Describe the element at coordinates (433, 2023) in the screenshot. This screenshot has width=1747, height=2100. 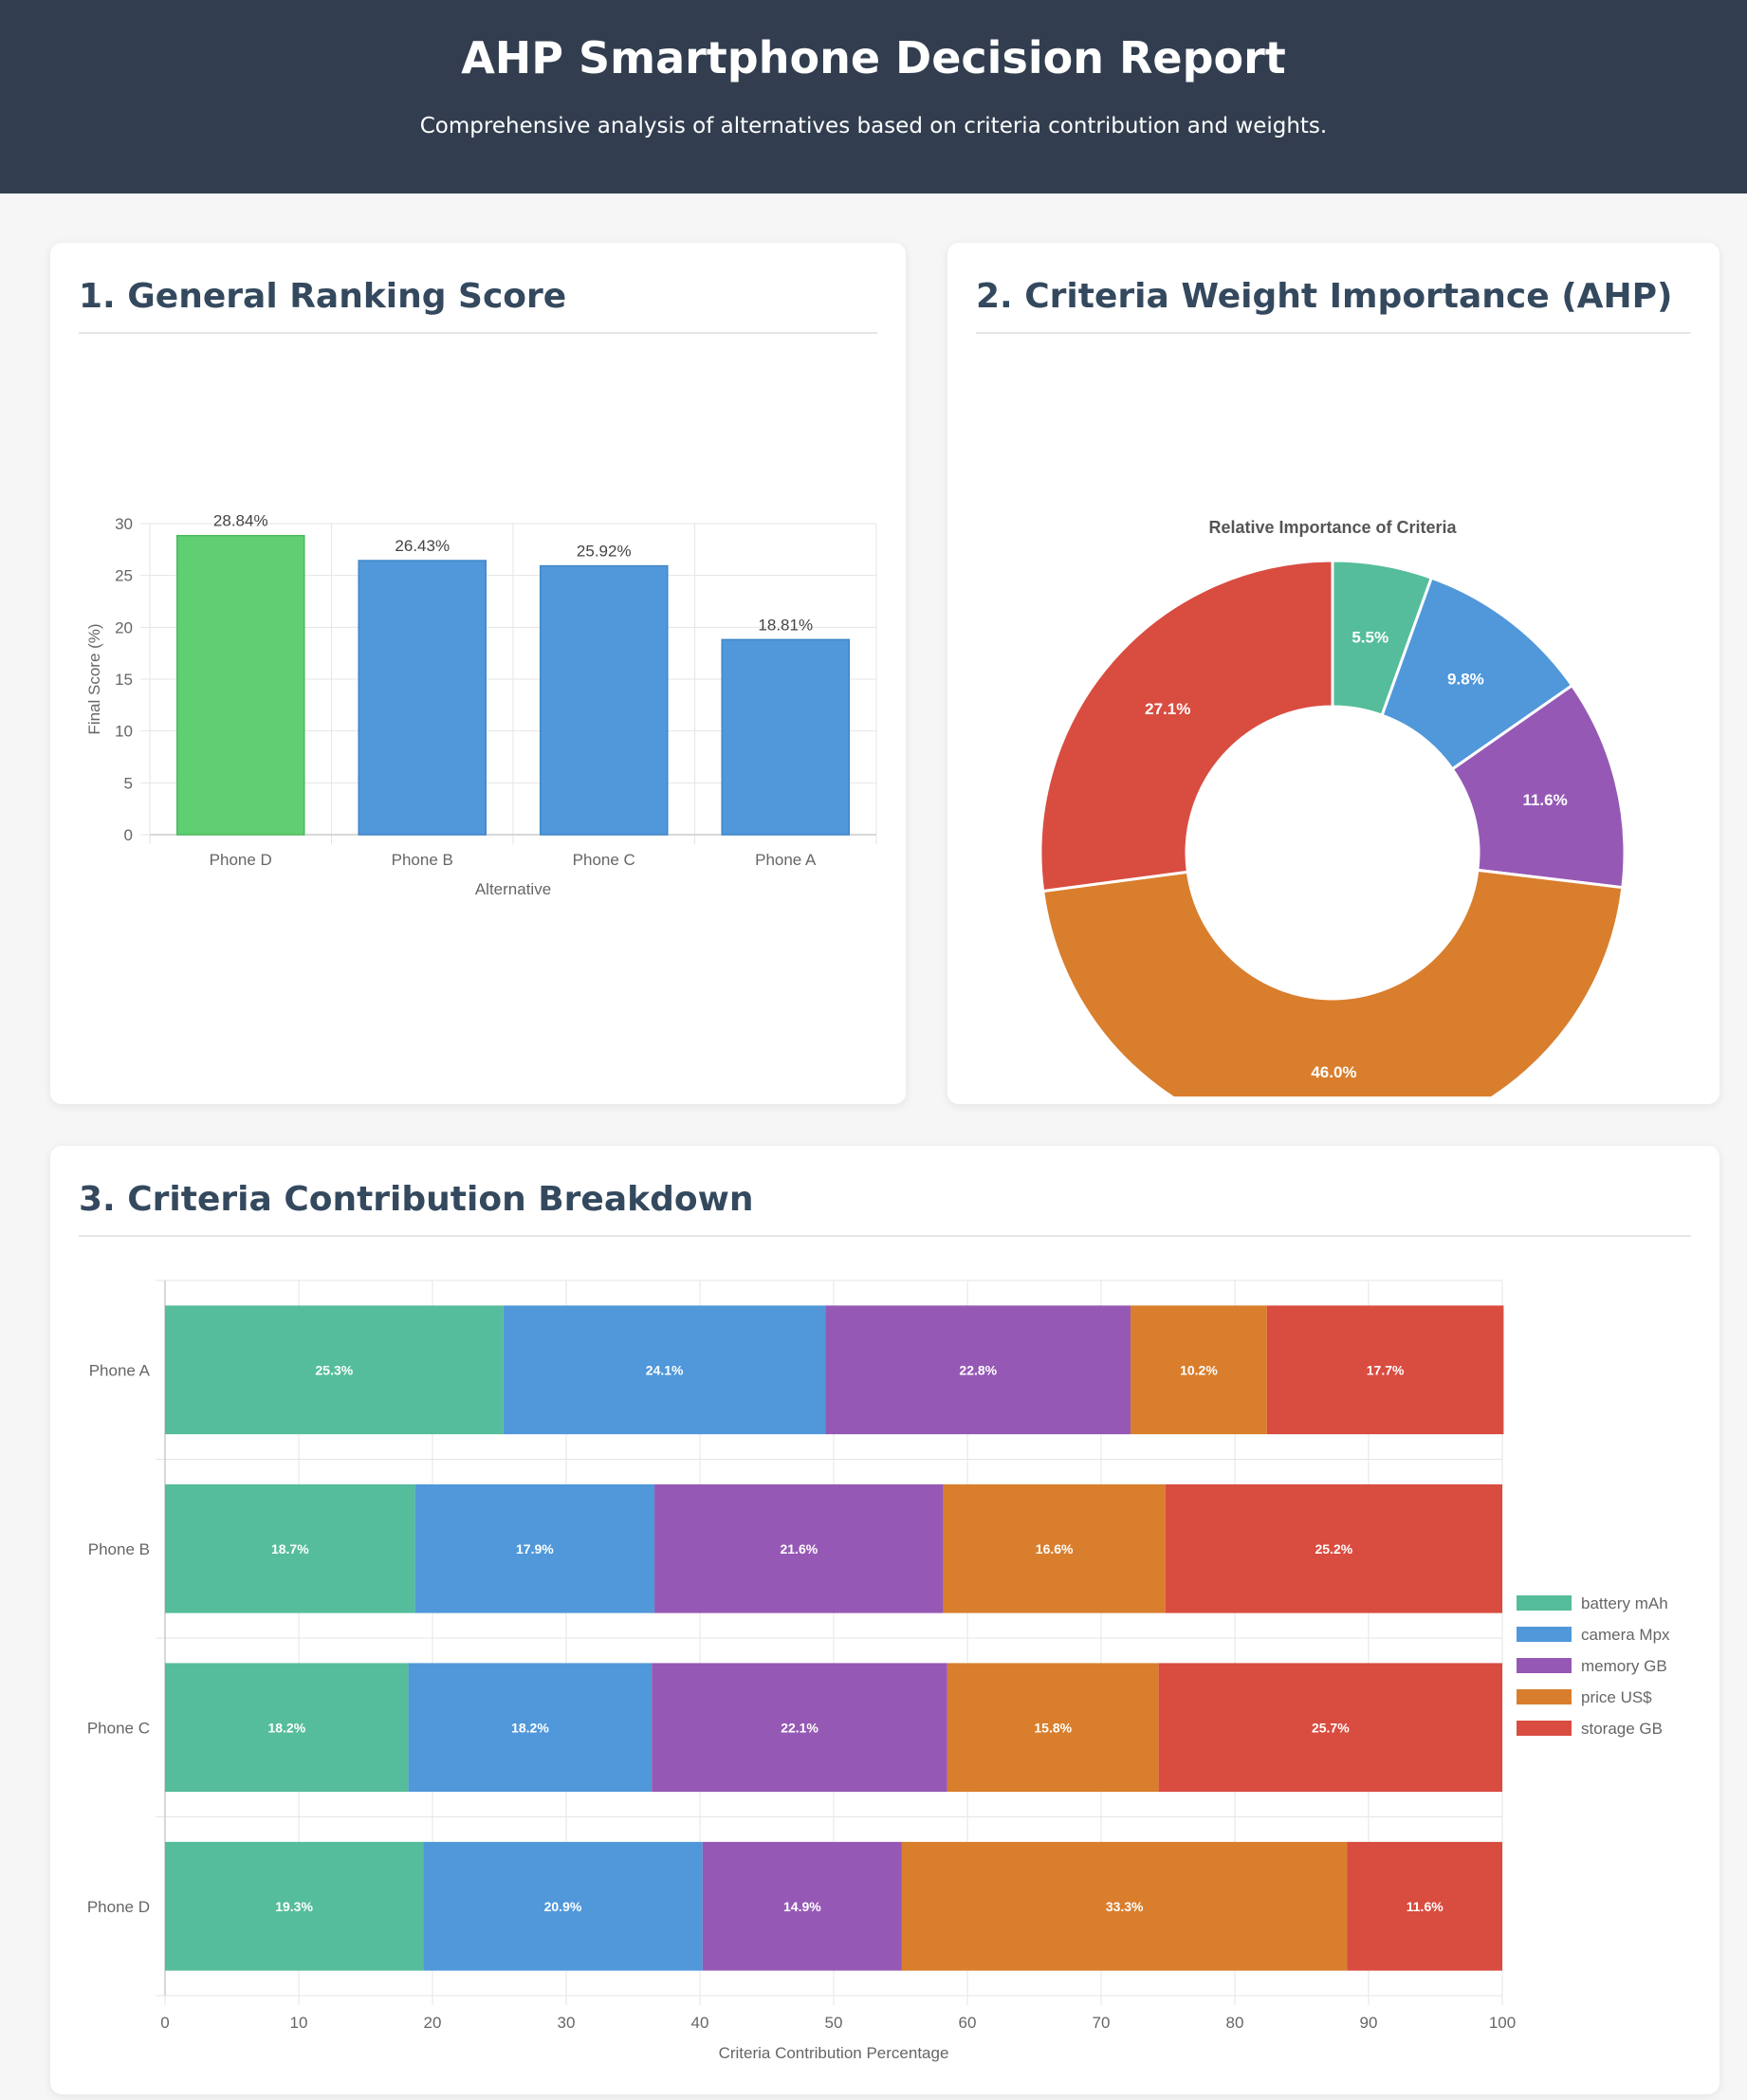
I see `x-tick-label: 20` at that location.